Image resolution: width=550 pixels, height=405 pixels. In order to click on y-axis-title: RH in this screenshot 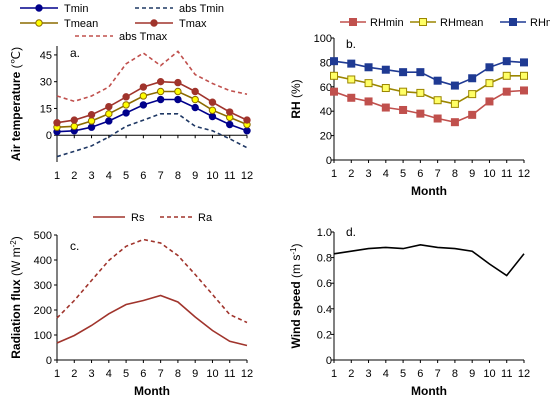, I will do `click(296, 109)`.